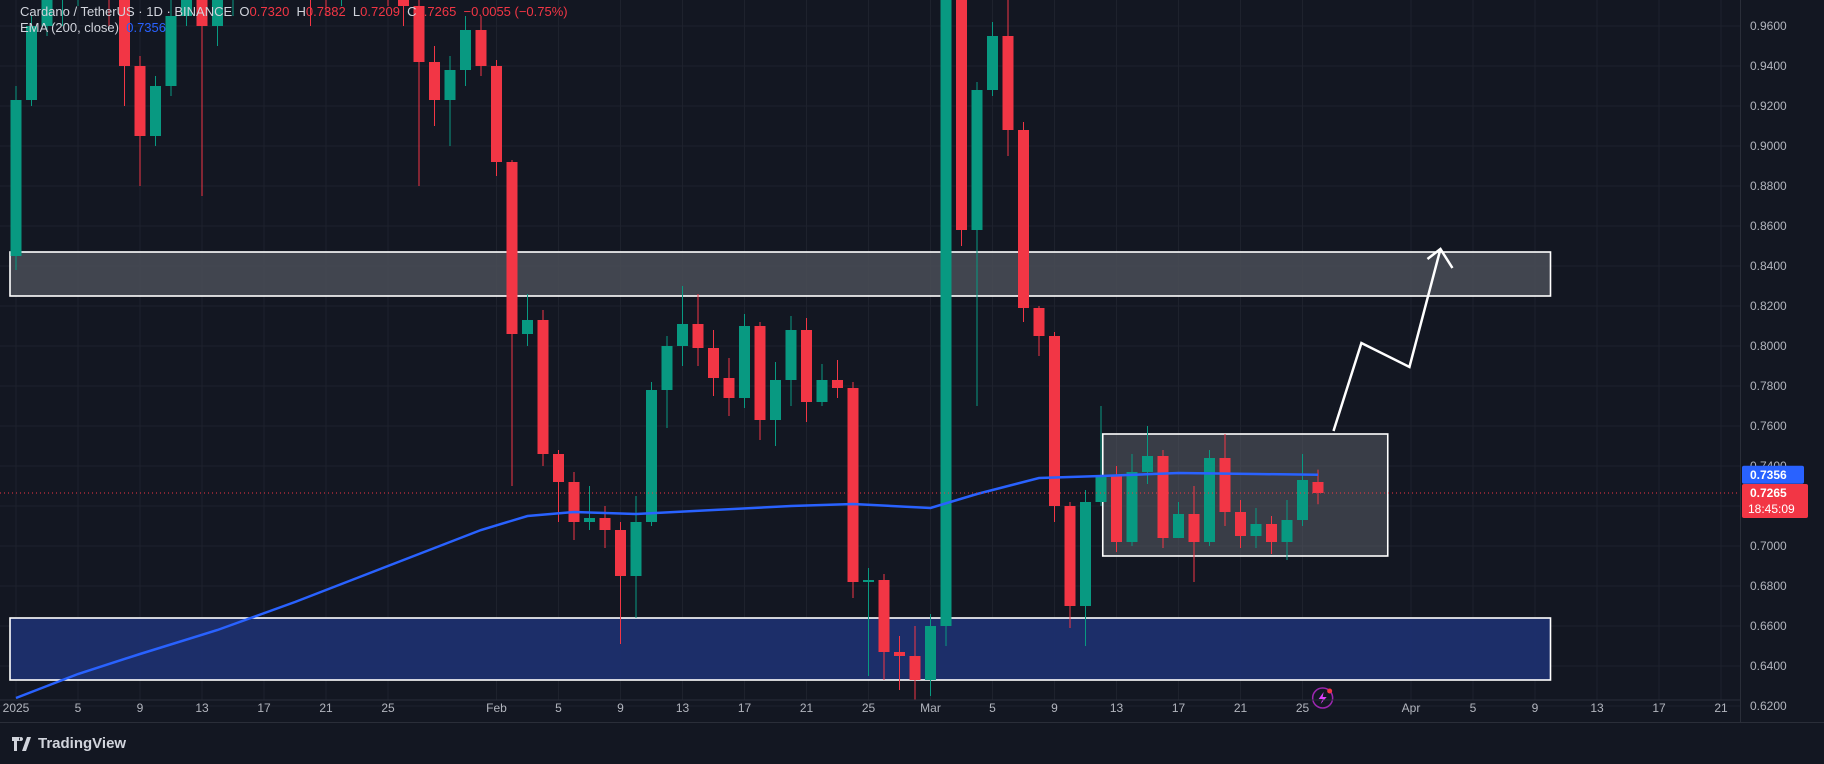 This screenshot has width=1824, height=764. Describe the element at coordinates (1768, 106) in the screenshot. I see `price-tick-label: 0.9200` at that location.